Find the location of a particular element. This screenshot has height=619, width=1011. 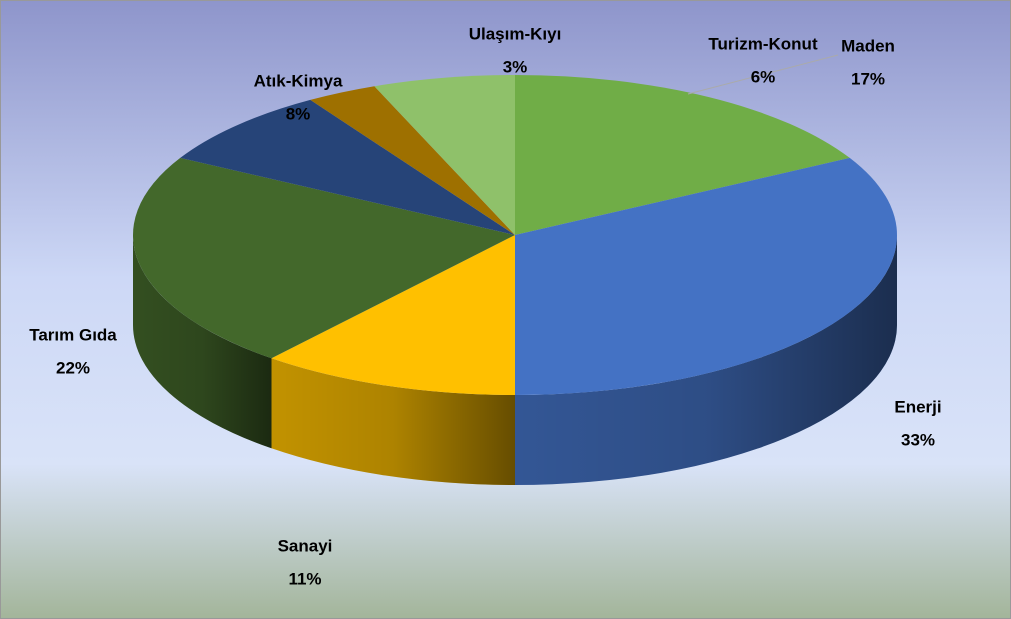

data-label-value: 6% is located at coordinates (763, 76).